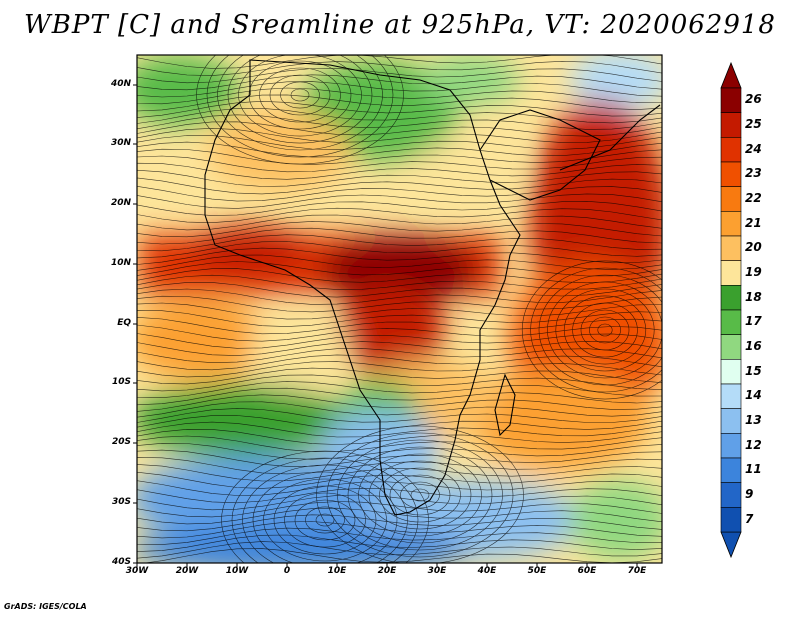  Describe the element at coordinates (753, 296) in the screenshot. I see `colorbar-label: 18` at that location.